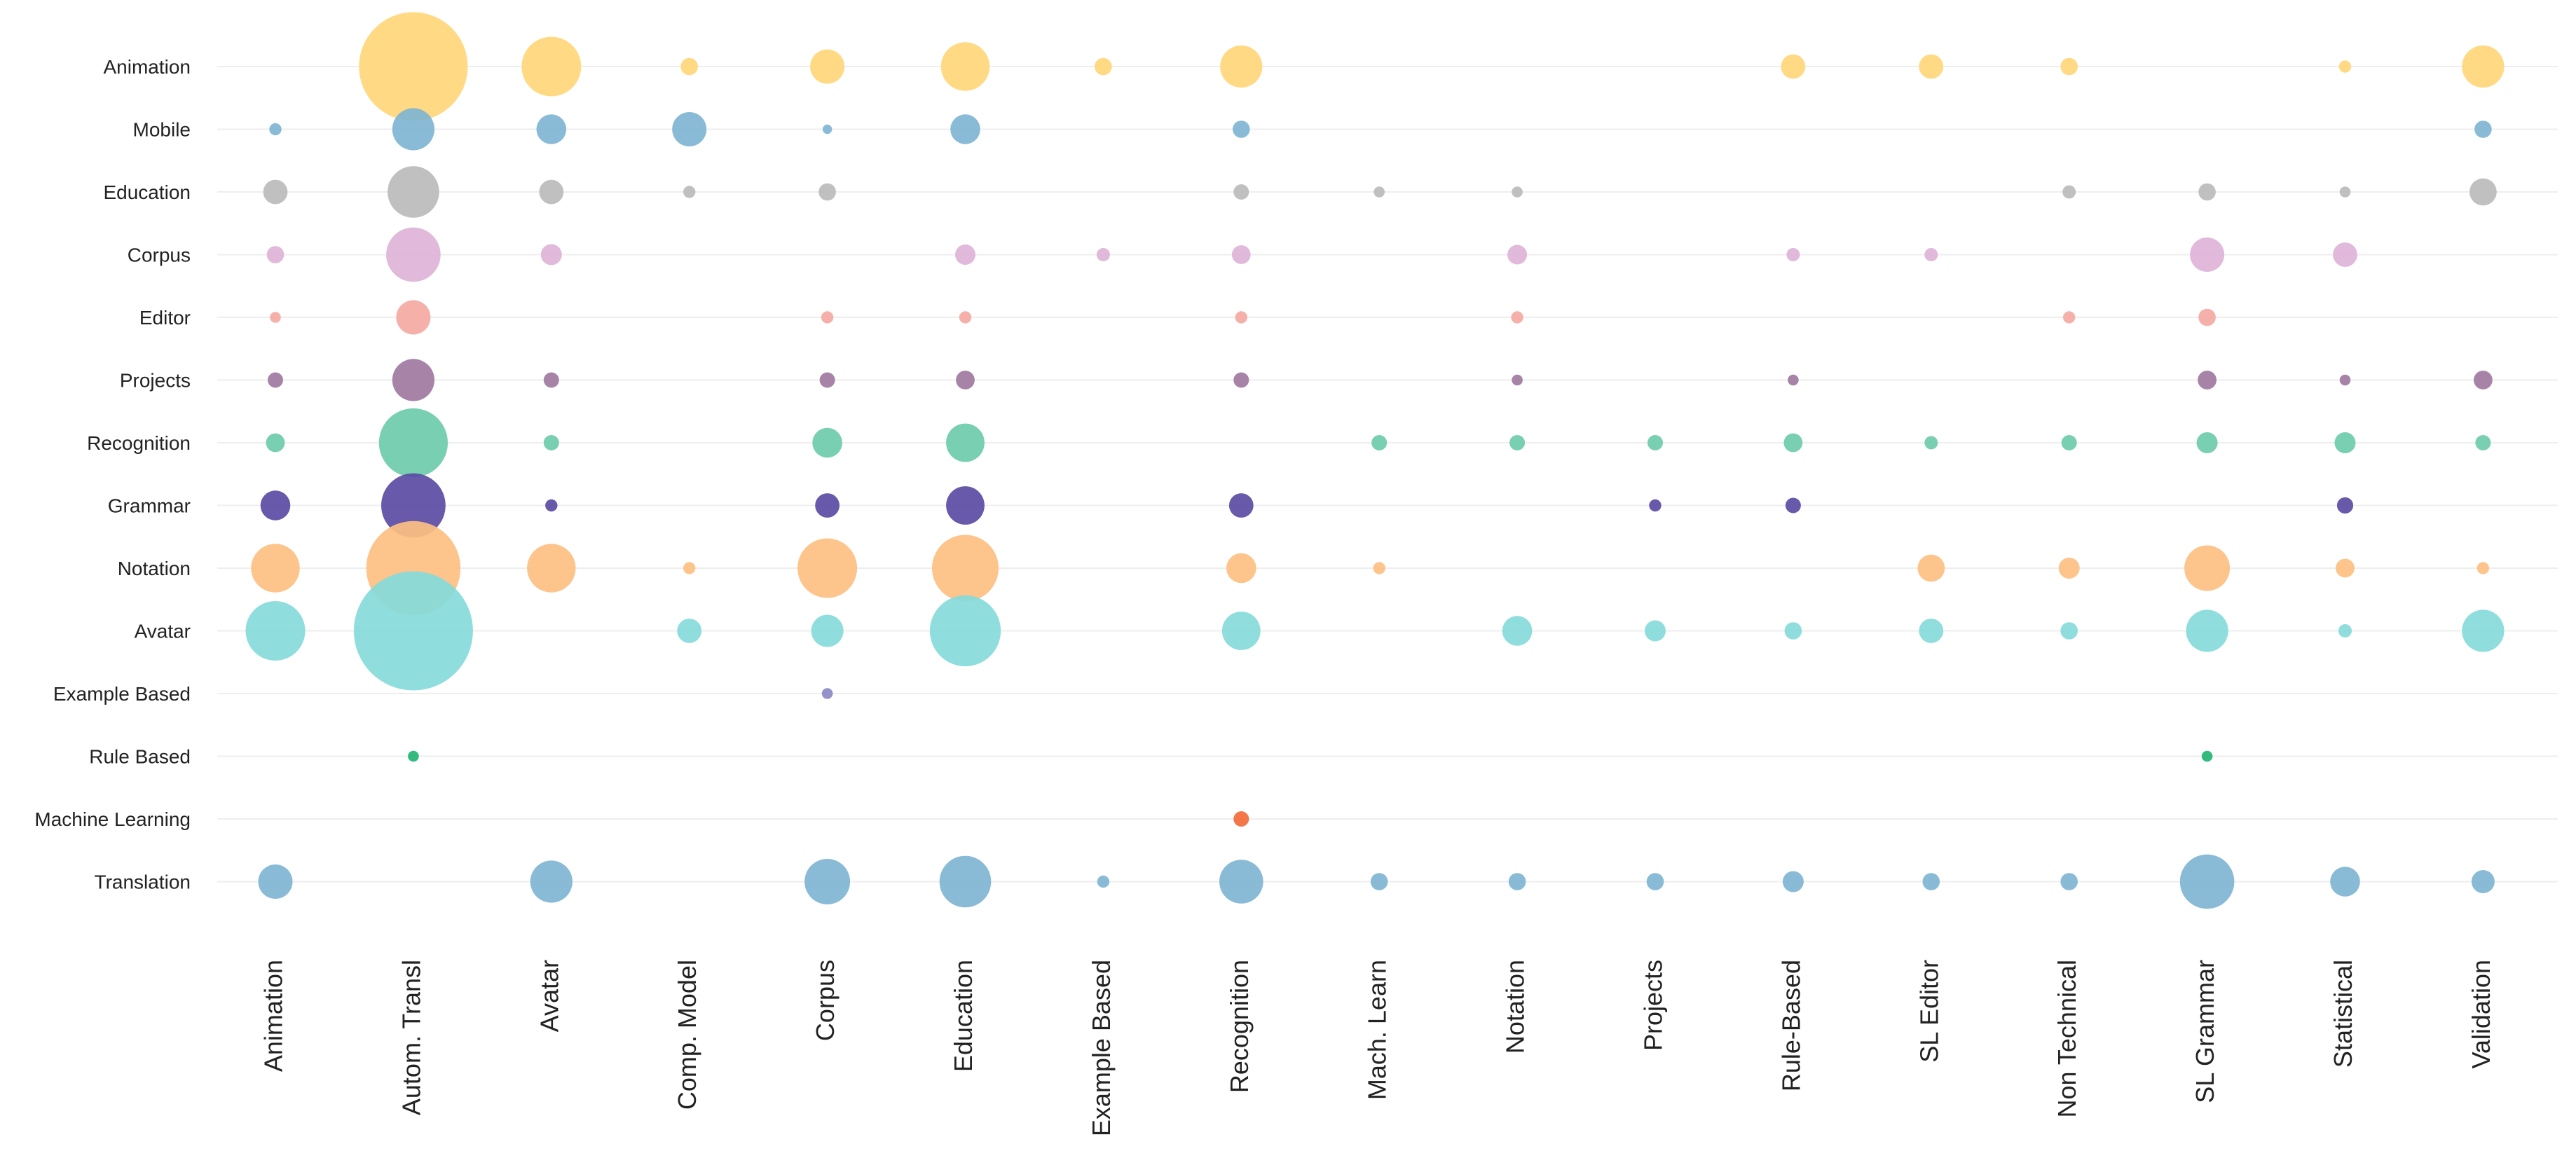  Describe the element at coordinates (1242, 129) in the screenshot. I see `bubble-mobile-recognition` at that location.